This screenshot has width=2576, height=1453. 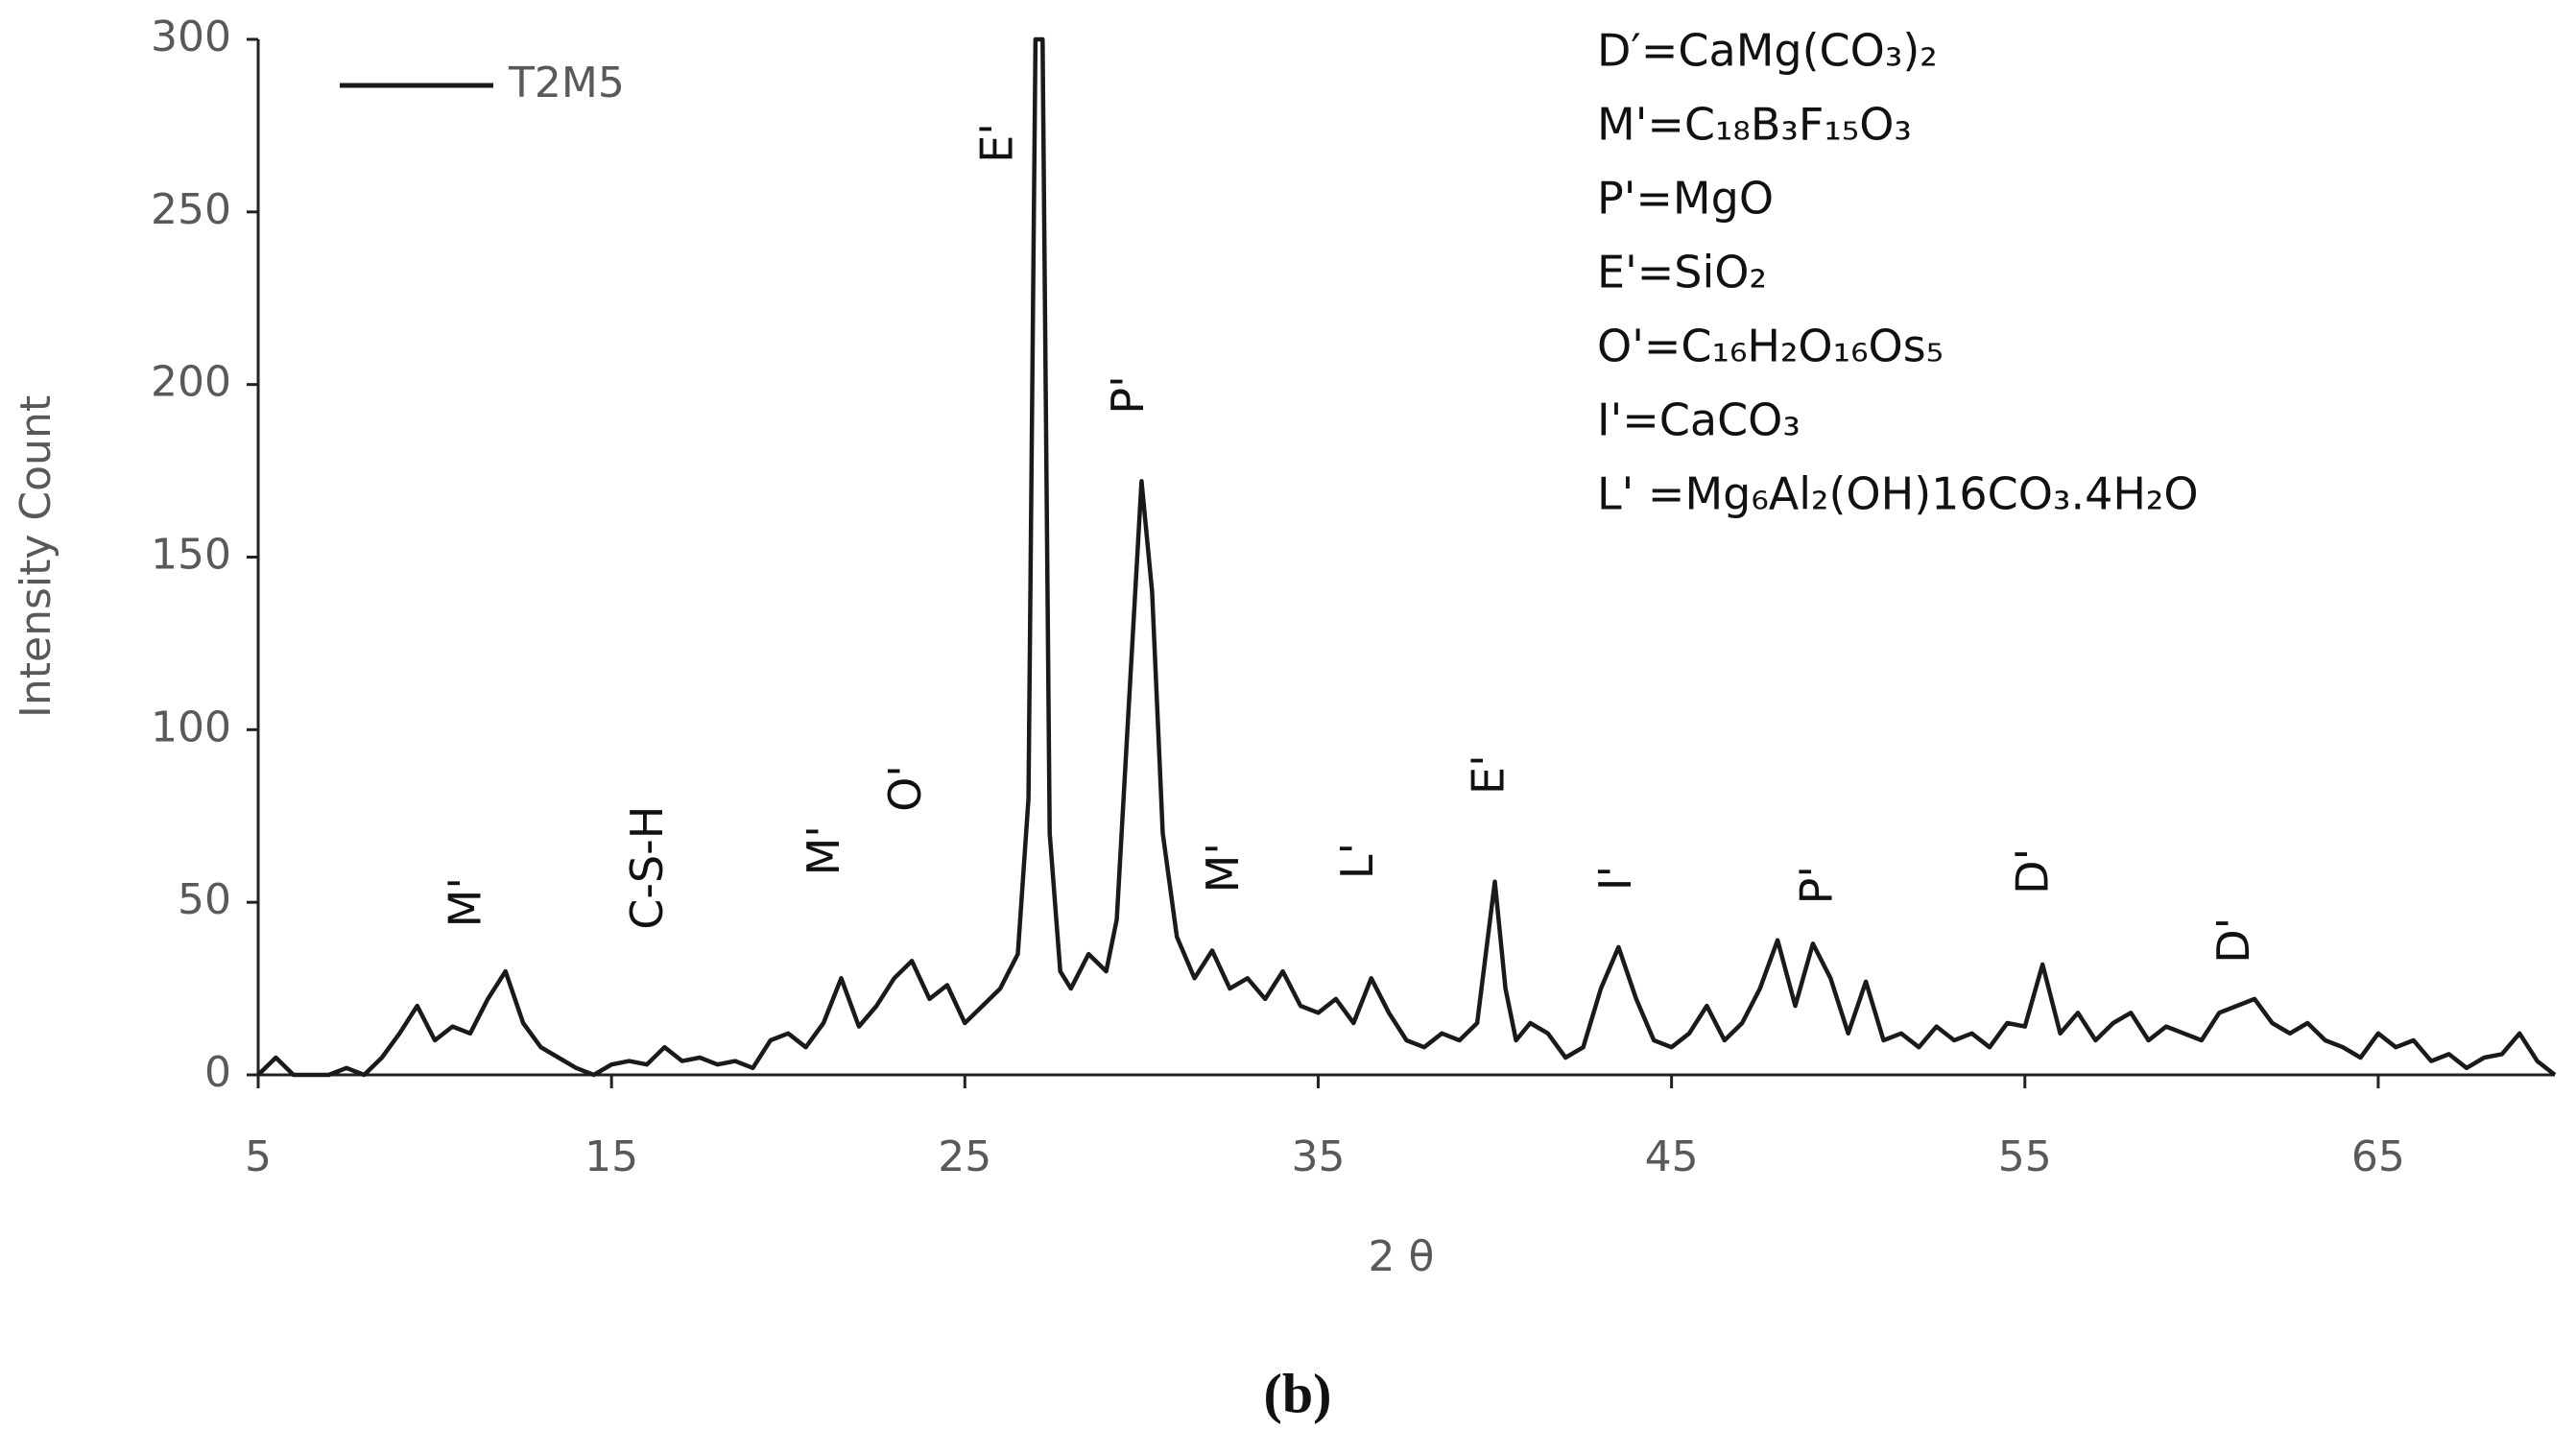 What do you see at coordinates (1298, 1393) in the screenshot?
I see `caption: (b)` at bounding box center [1298, 1393].